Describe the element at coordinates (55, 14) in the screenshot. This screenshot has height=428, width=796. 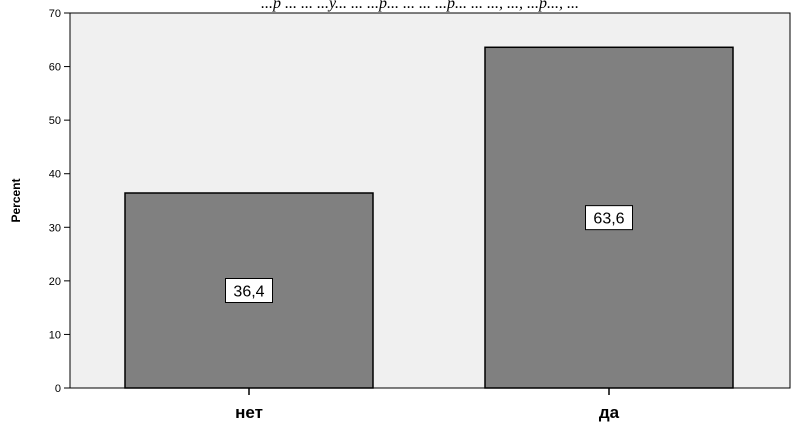
I see `y-tick-label: 70` at that location.